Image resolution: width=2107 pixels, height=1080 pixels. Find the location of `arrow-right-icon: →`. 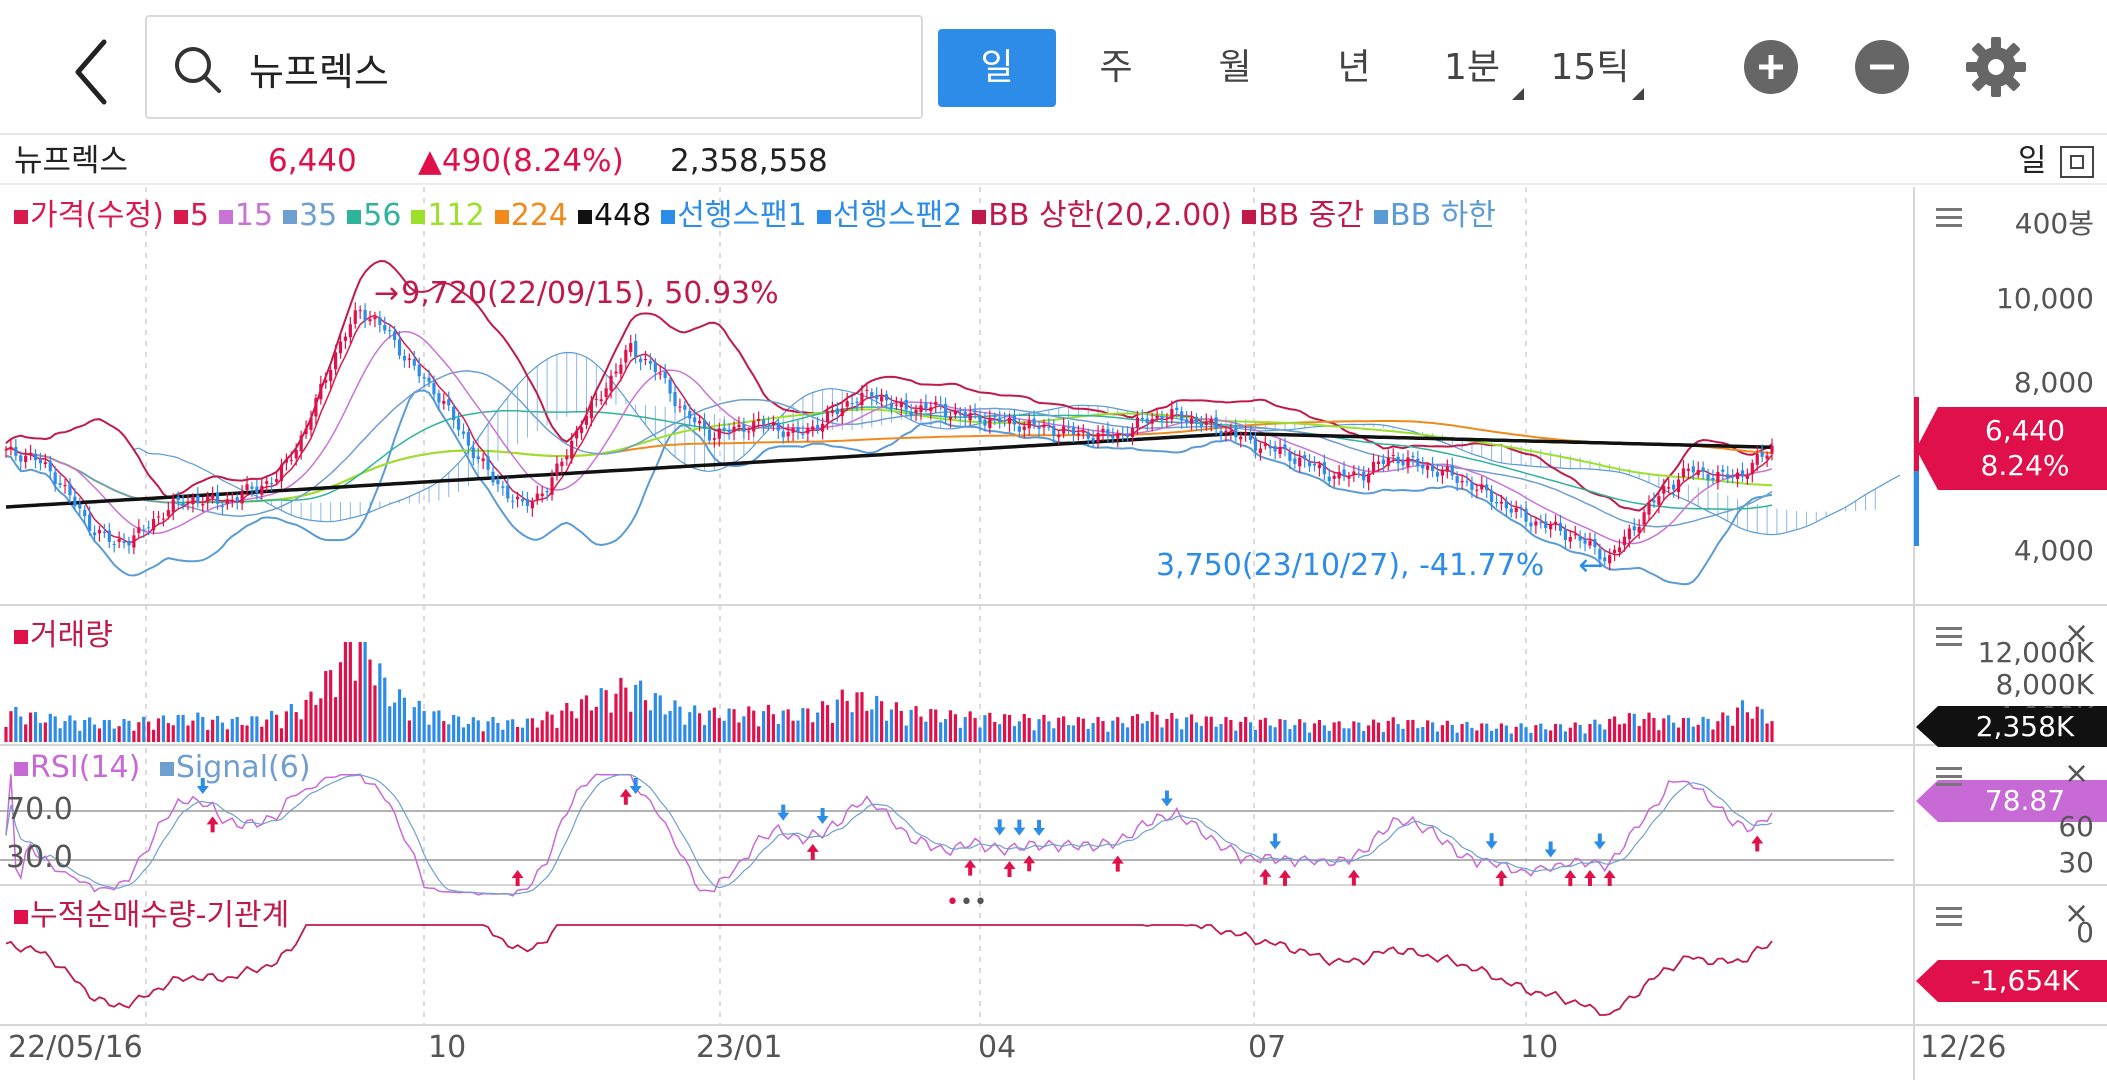

arrow-right-icon: → is located at coordinates (387, 293).